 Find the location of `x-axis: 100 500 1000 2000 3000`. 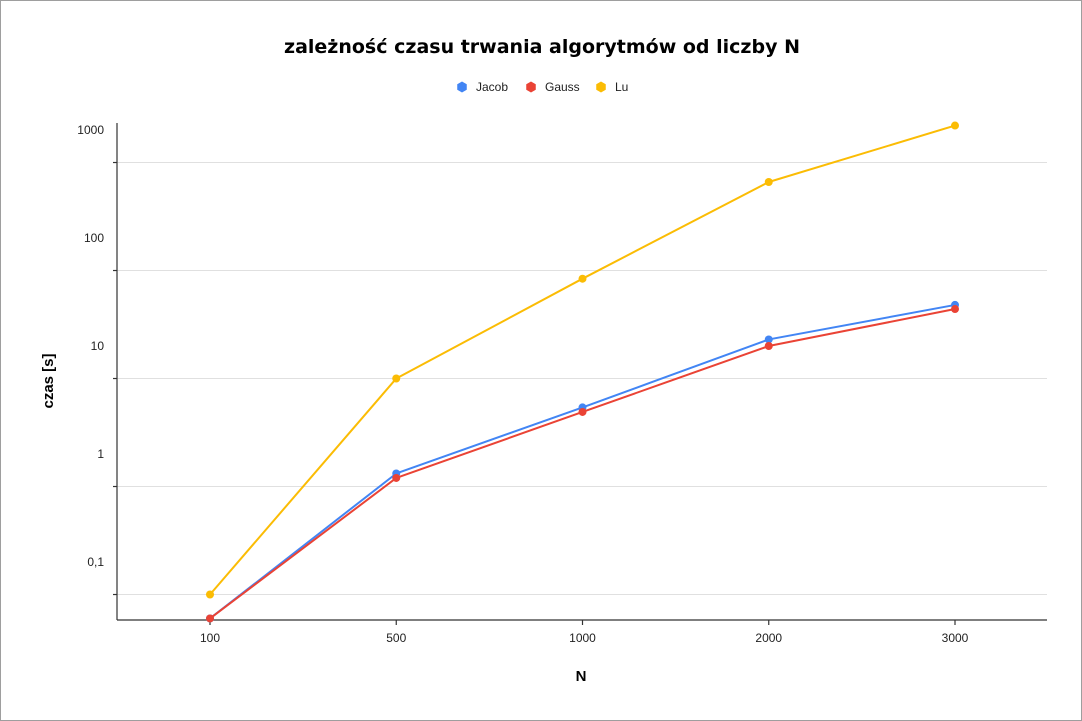

x-axis: 100 500 1000 2000 3000 is located at coordinates (582, 632).